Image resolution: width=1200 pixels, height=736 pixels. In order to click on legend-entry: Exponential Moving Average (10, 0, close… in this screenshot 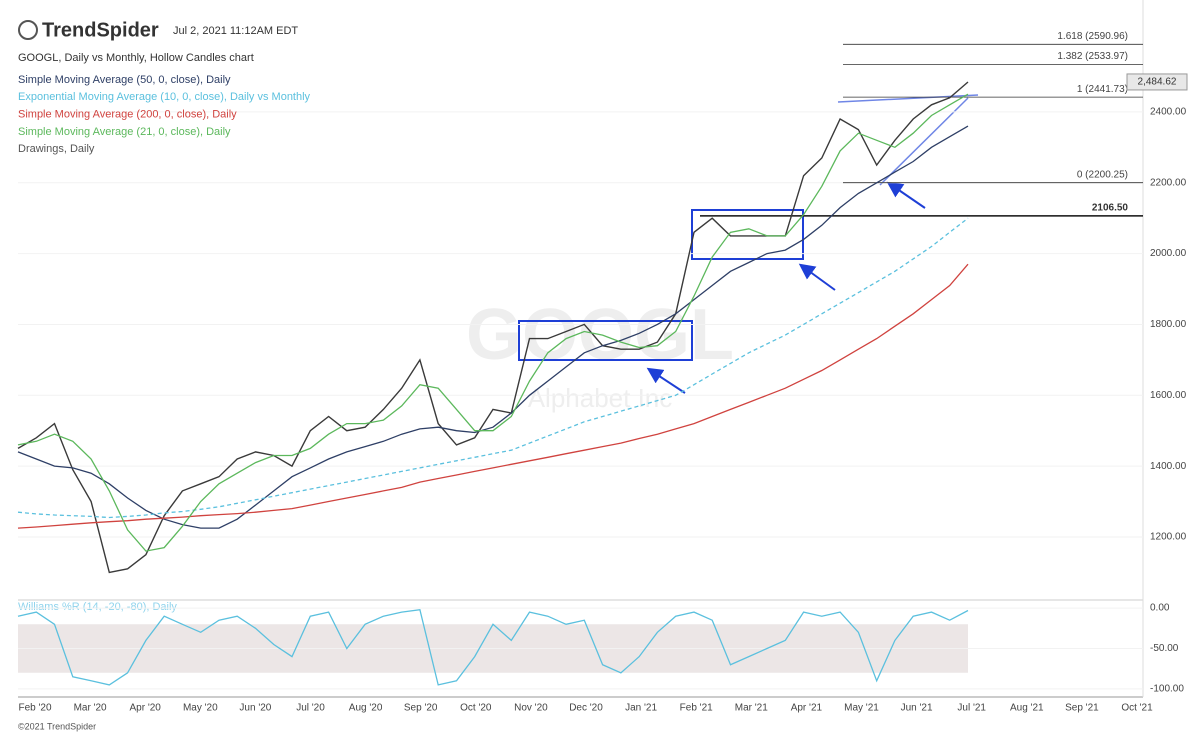, I will do `click(164, 97)`.